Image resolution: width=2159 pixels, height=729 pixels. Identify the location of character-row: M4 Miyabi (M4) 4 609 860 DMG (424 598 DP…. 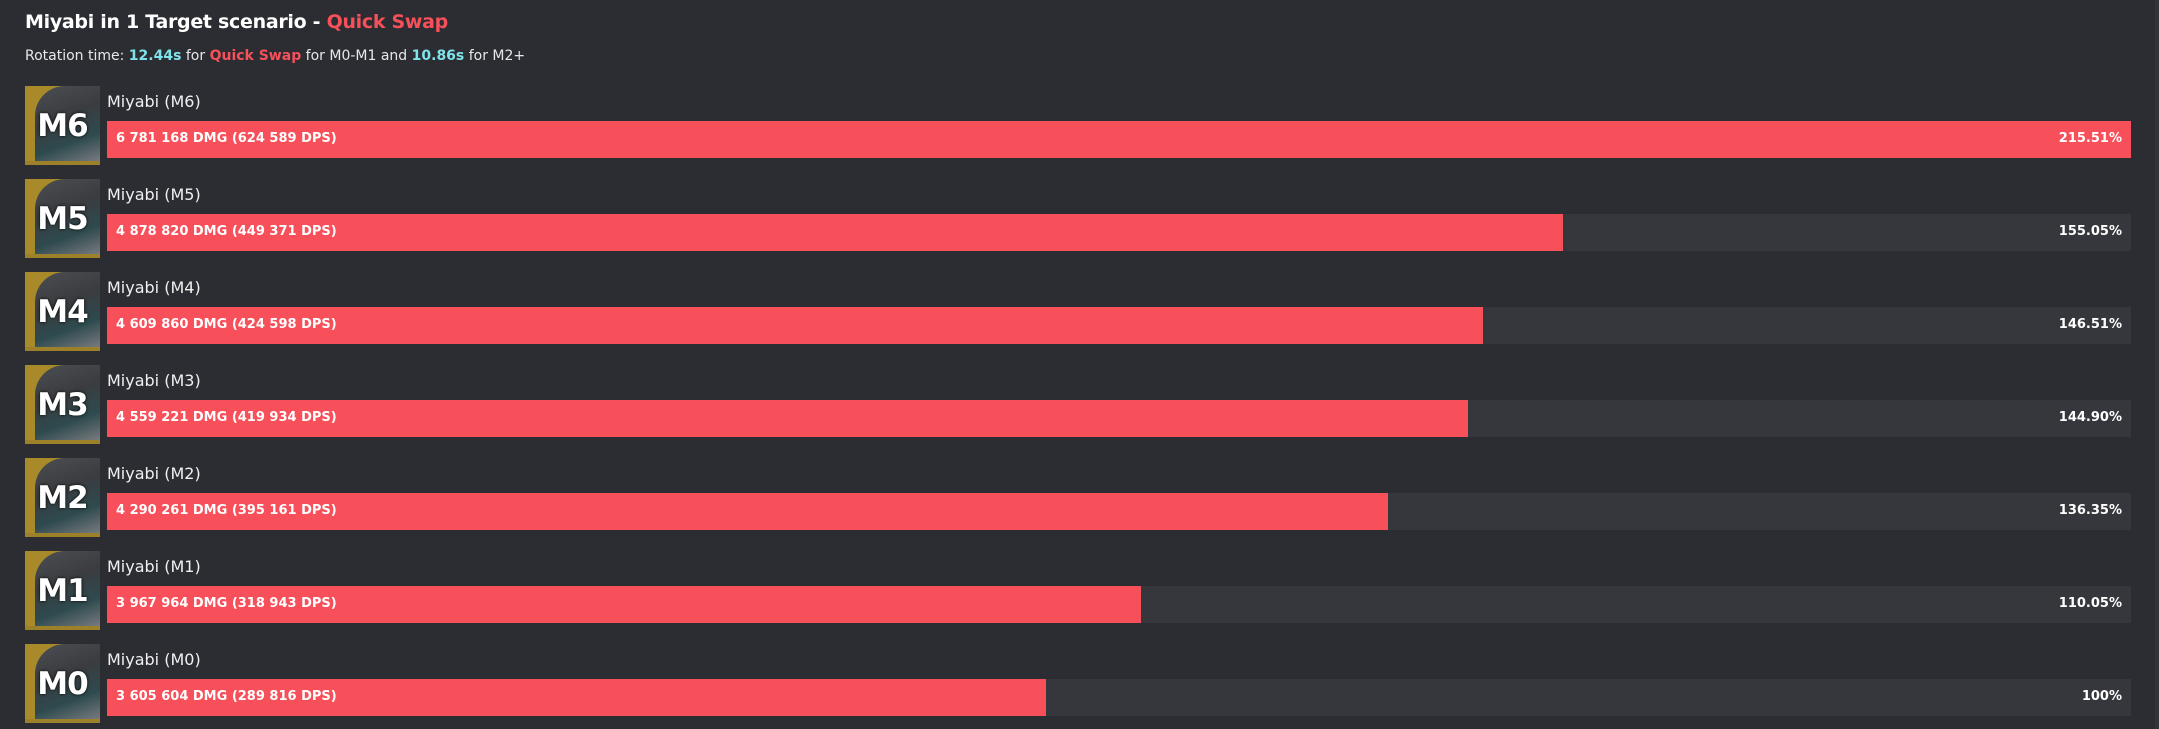
(1078, 312).